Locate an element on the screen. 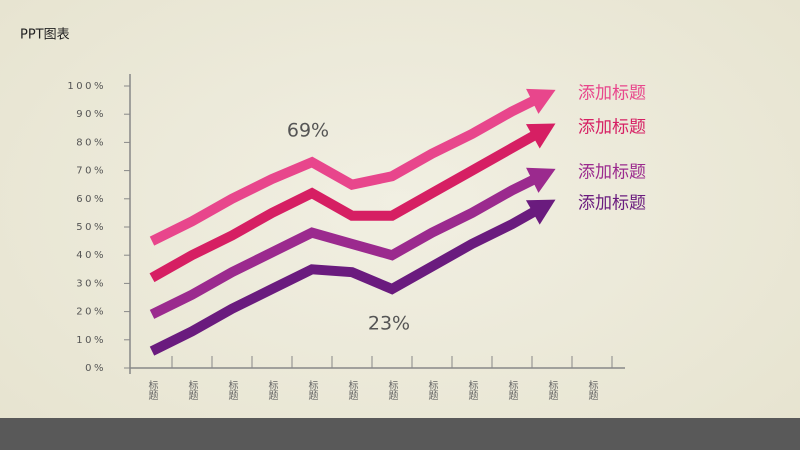 Image resolution: width=800 pixels, height=450 pixels. y-tick-label: 30% is located at coordinates (91, 283).